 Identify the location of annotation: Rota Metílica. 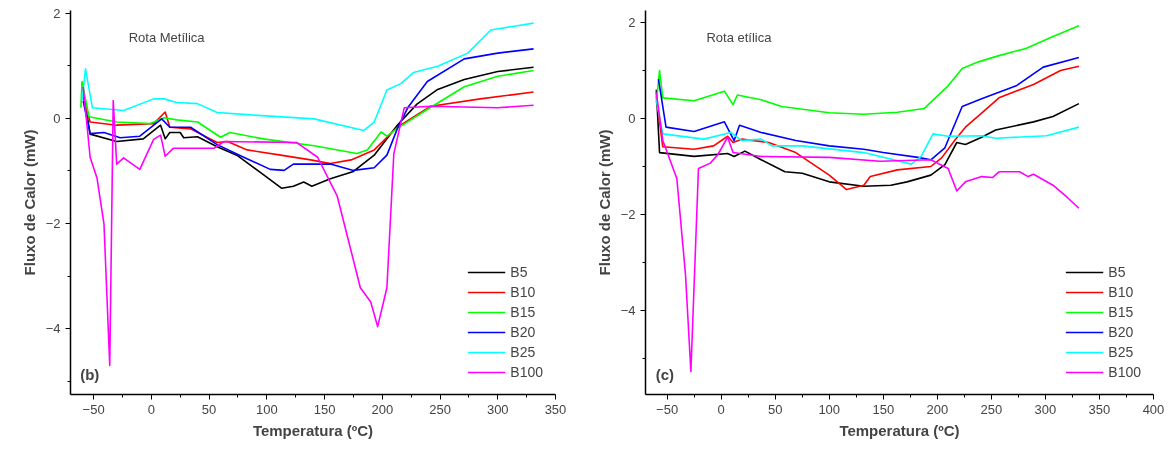
(167, 37).